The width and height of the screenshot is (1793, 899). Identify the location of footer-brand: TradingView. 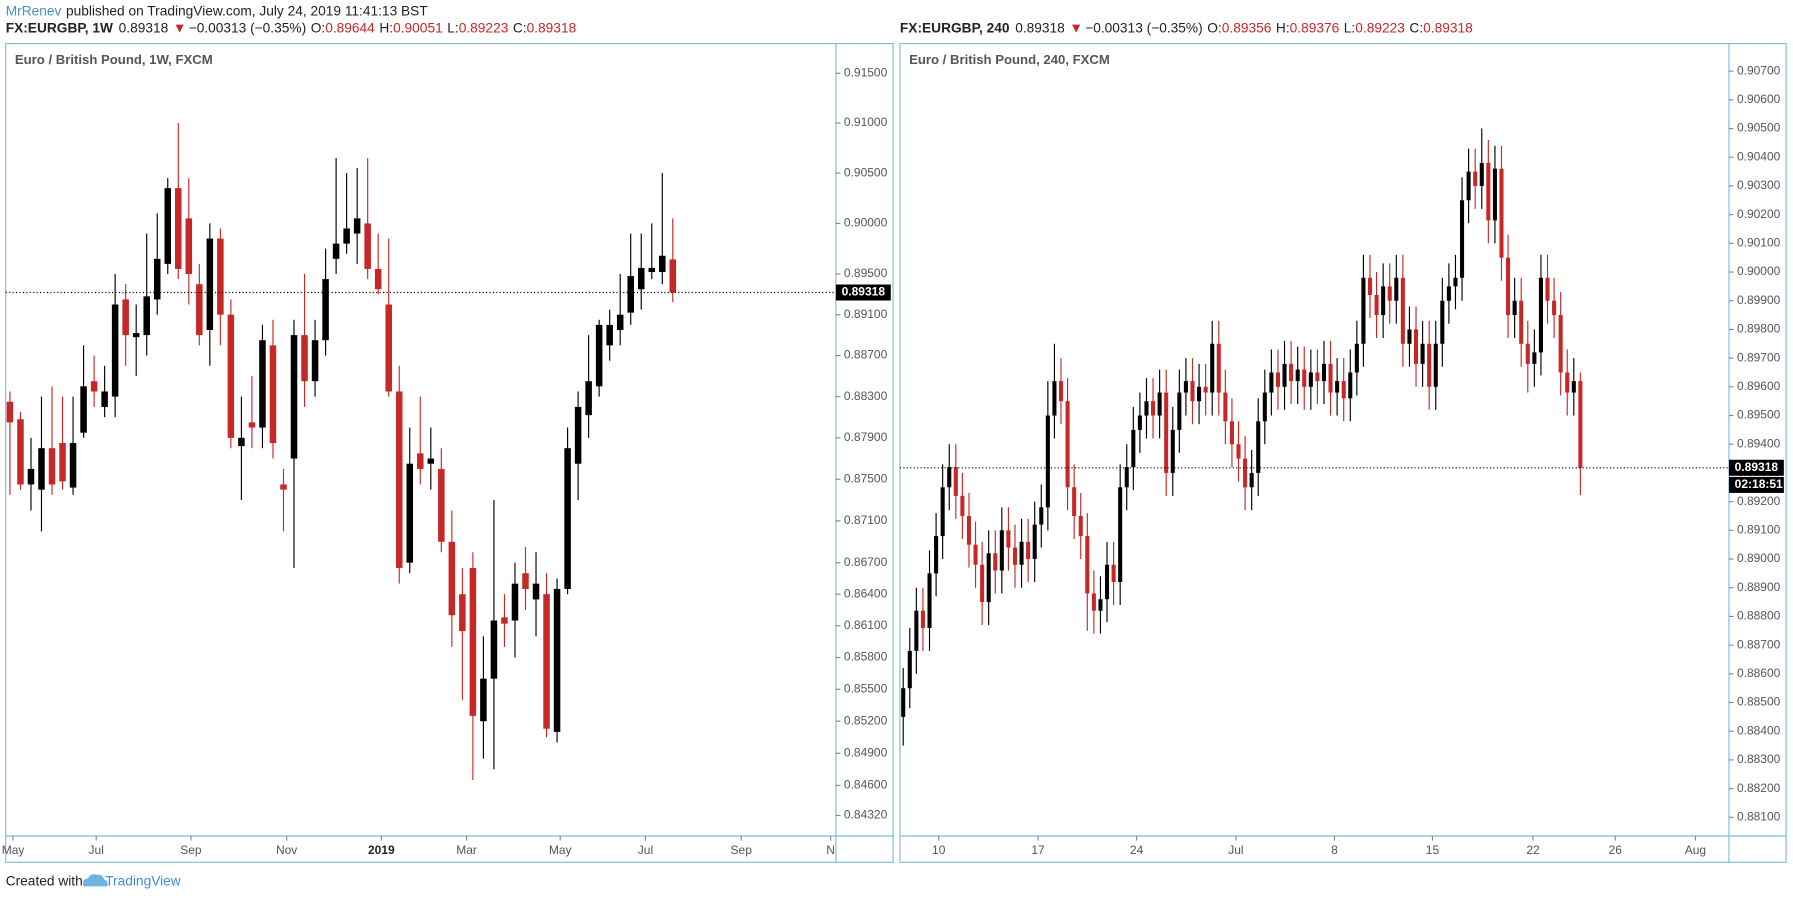
(143, 880).